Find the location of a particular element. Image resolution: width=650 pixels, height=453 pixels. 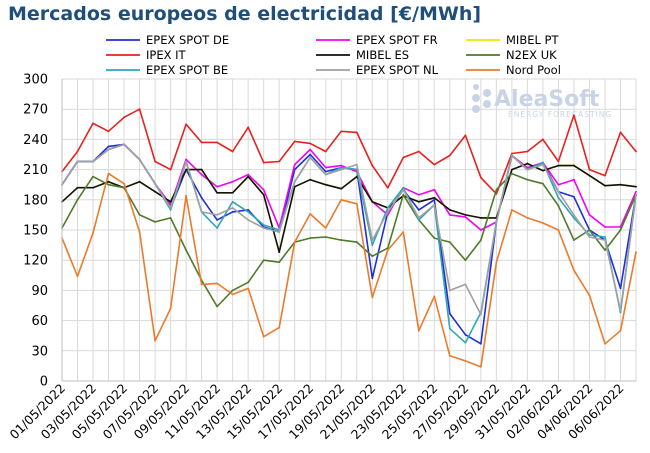

legend-item: Nord Pool is located at coordinates (513, 70).